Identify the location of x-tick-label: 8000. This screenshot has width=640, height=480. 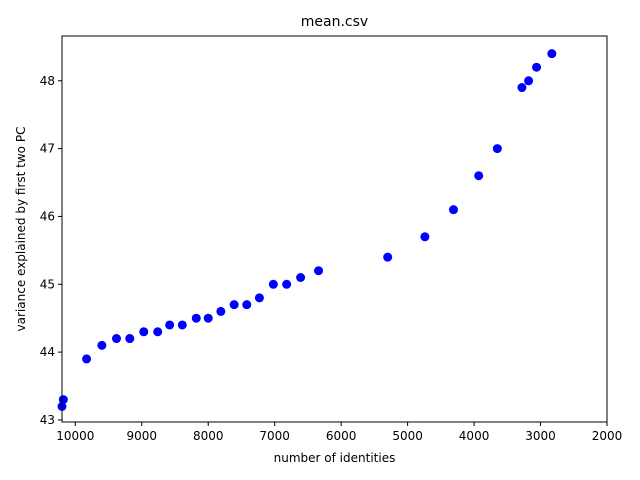
(208, 436).